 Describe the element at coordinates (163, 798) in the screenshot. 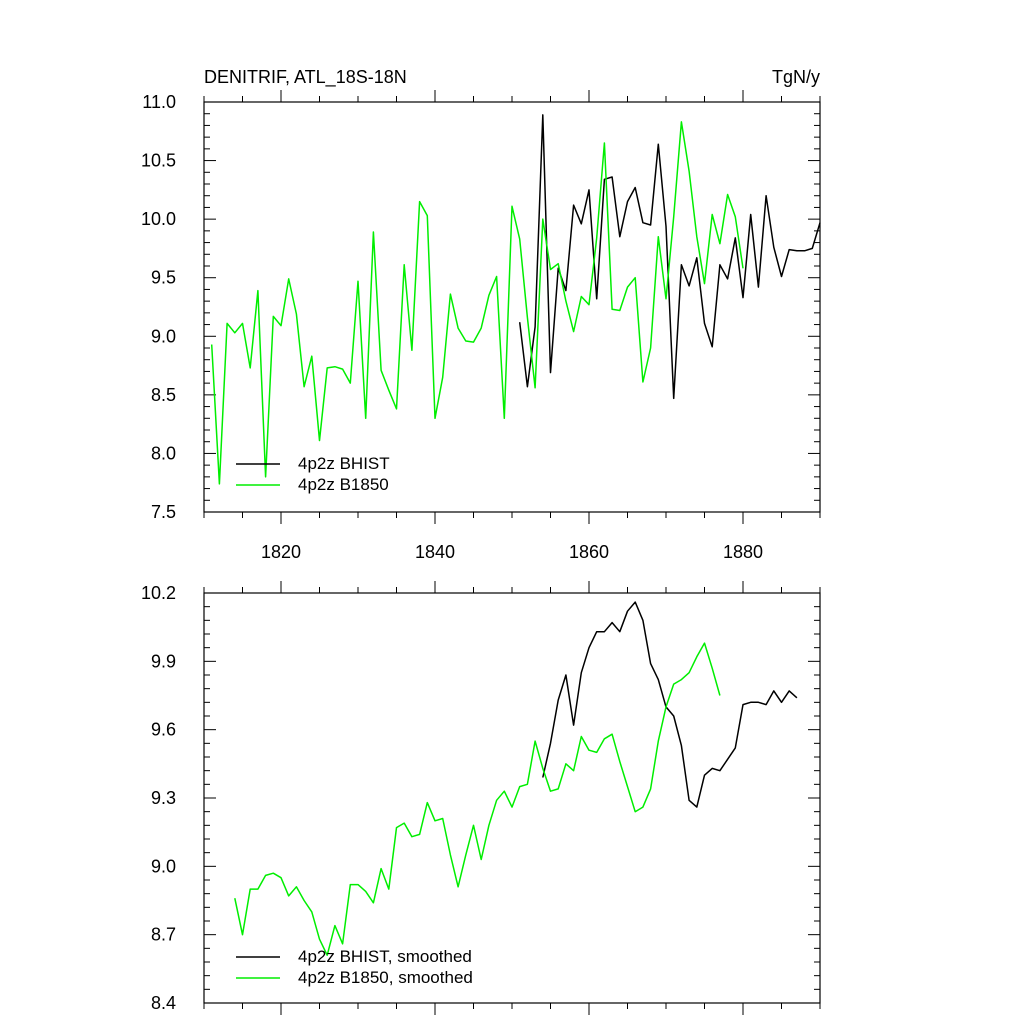

I see `bottom-ytick-label: 9.3` at that location.